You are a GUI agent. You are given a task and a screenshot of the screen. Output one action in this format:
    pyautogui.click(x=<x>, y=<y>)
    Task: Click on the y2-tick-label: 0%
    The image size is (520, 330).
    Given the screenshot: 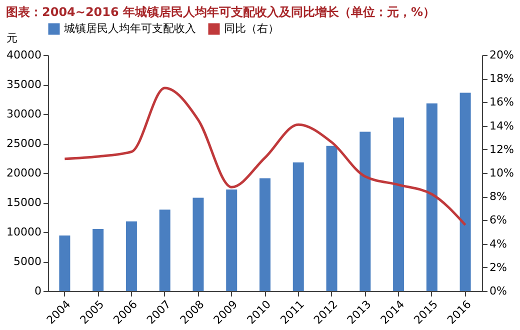 What is the action you would take?
    pyautogui.click(x=498, y=291)
    